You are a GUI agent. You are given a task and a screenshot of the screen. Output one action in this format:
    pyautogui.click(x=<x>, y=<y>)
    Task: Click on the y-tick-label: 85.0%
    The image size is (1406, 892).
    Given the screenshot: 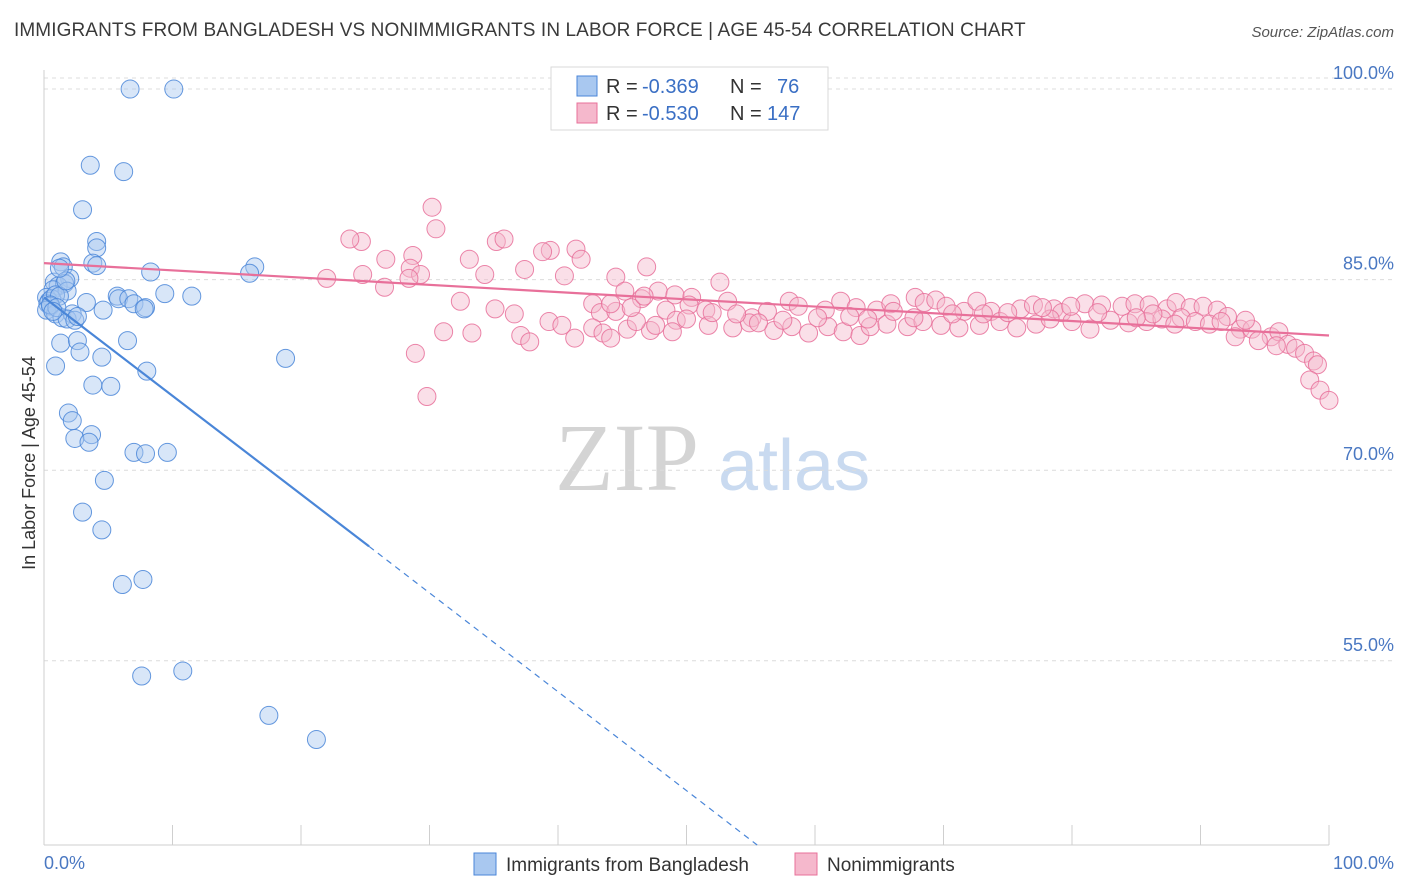 What is the action you would take?
    pyautogui.click(x=1368, y=264)
    